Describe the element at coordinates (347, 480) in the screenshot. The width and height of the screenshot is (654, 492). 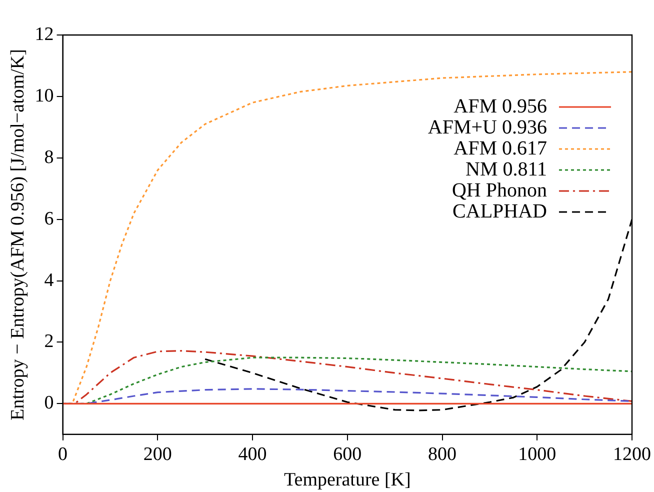
I see `x-axis-title: Temperature [K]` at that location.